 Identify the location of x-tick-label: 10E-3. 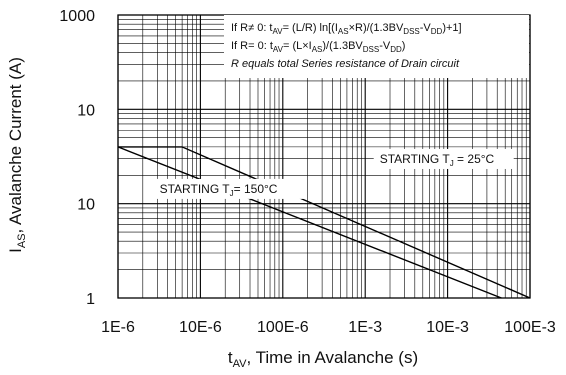
(447, 327).